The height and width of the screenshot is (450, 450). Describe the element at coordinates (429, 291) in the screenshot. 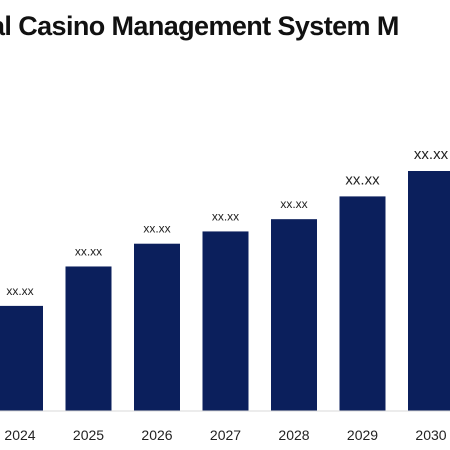

I see `bar-2030` at that location.